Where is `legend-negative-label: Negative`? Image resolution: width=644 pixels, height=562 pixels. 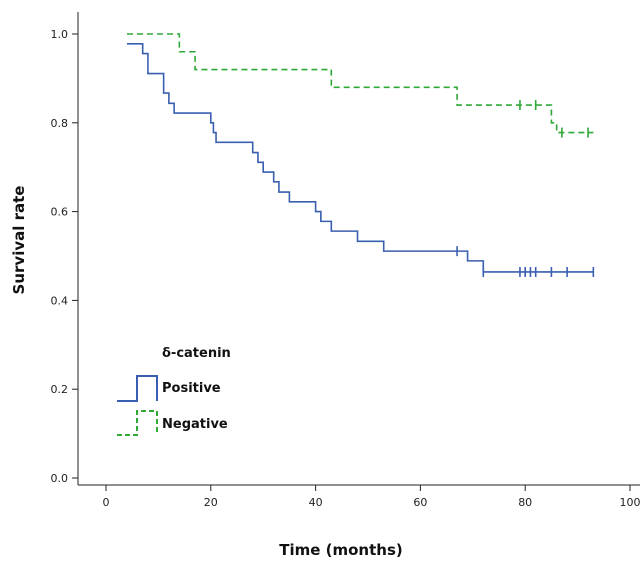
legend-negative-label: Negative is located at coordinates (195, 424).